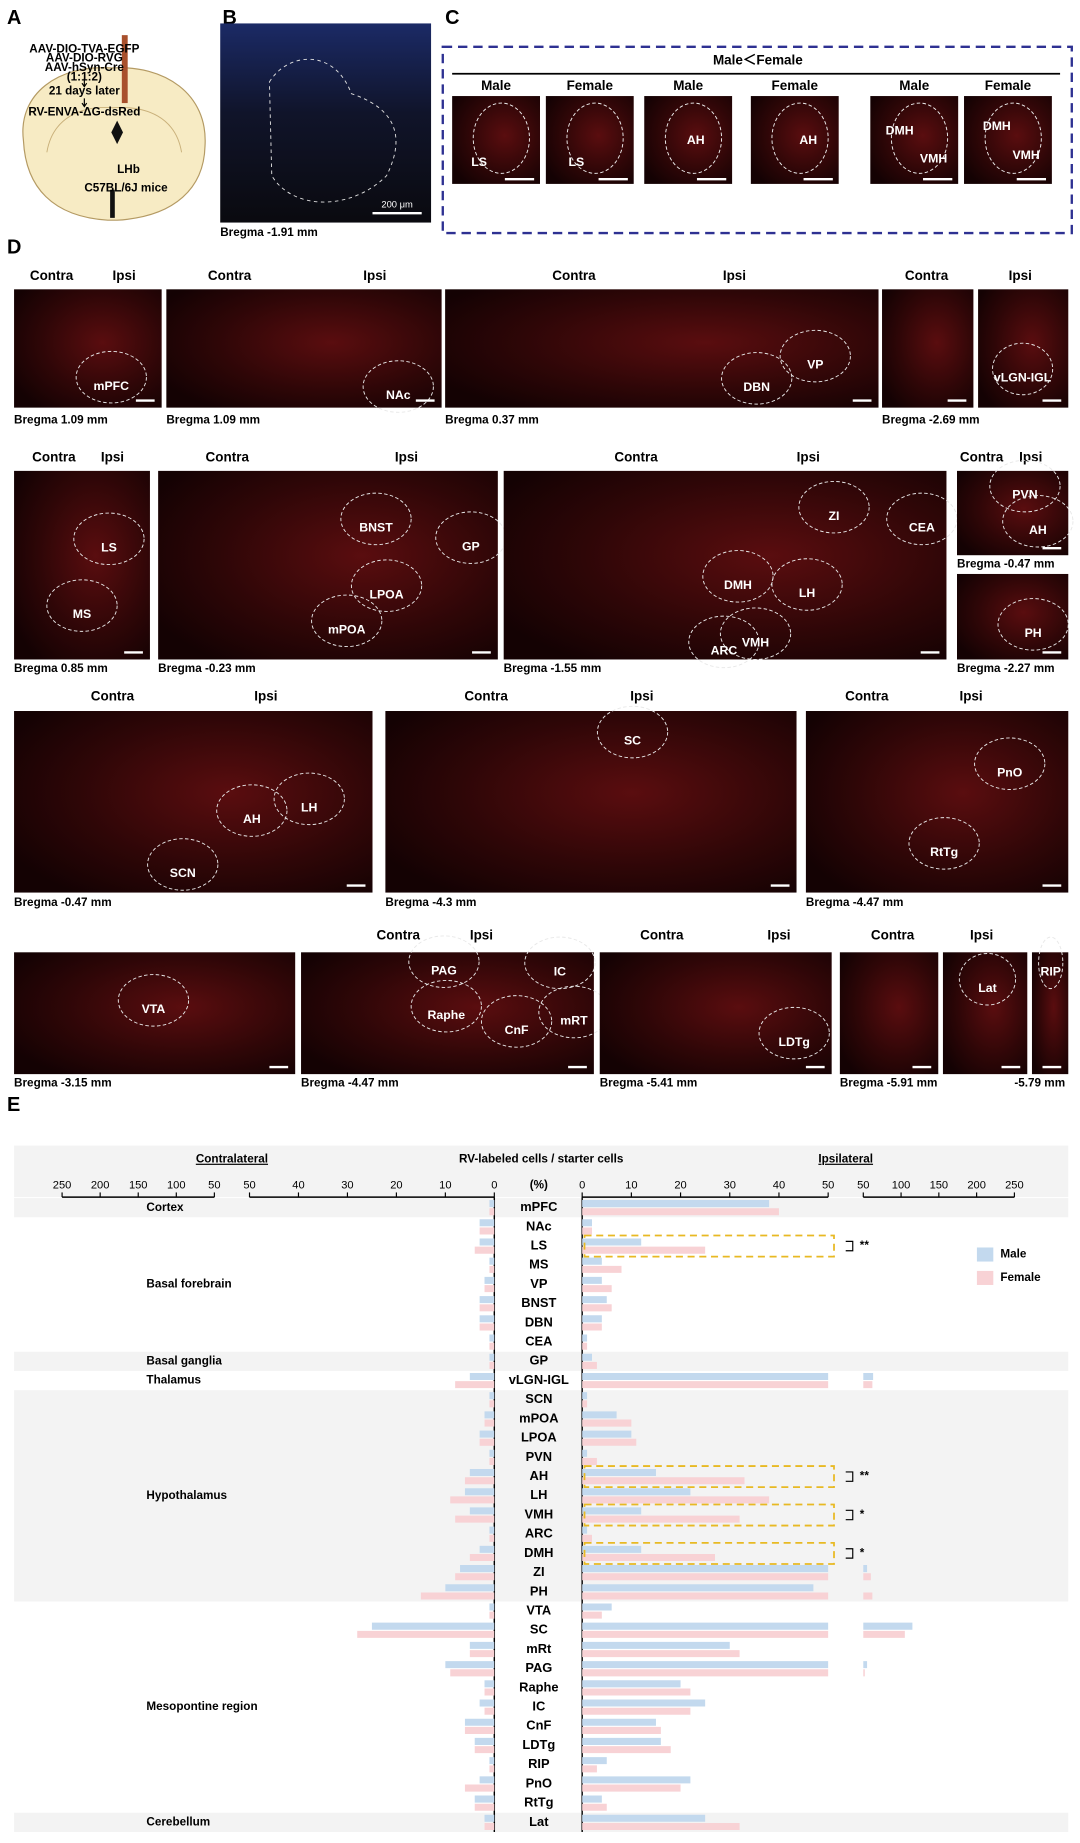 The image size is (1080, 1843). What do you see at coordinates (13, 1105) in the screenshot?
I see `panel-label: E` at bounding box center [13, 1105].